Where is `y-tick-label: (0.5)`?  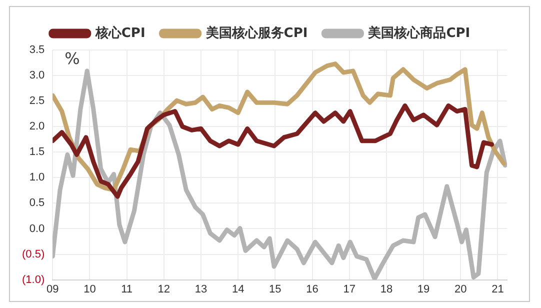 y-tick-label: (0.5) is located at coordinates (33, 254).